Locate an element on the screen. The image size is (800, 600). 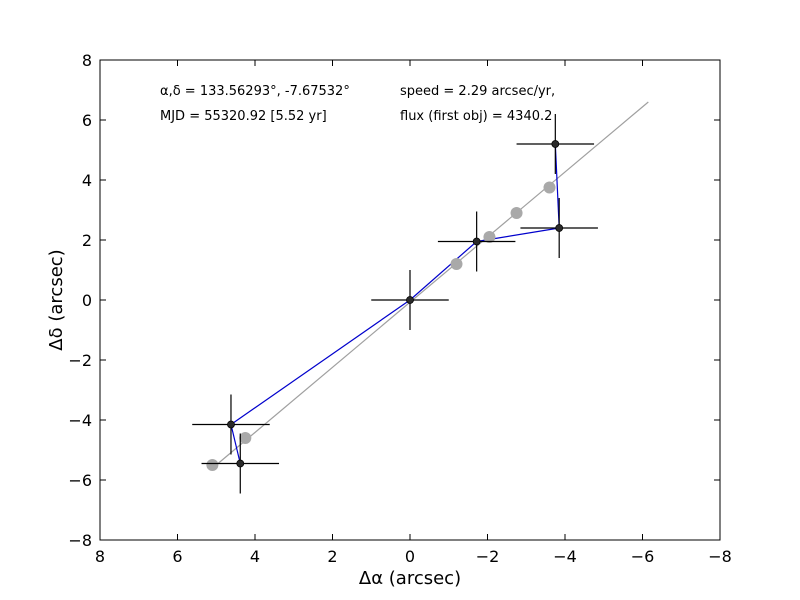
x-tick-label-2: 4 is located at coordinates (255, 556).